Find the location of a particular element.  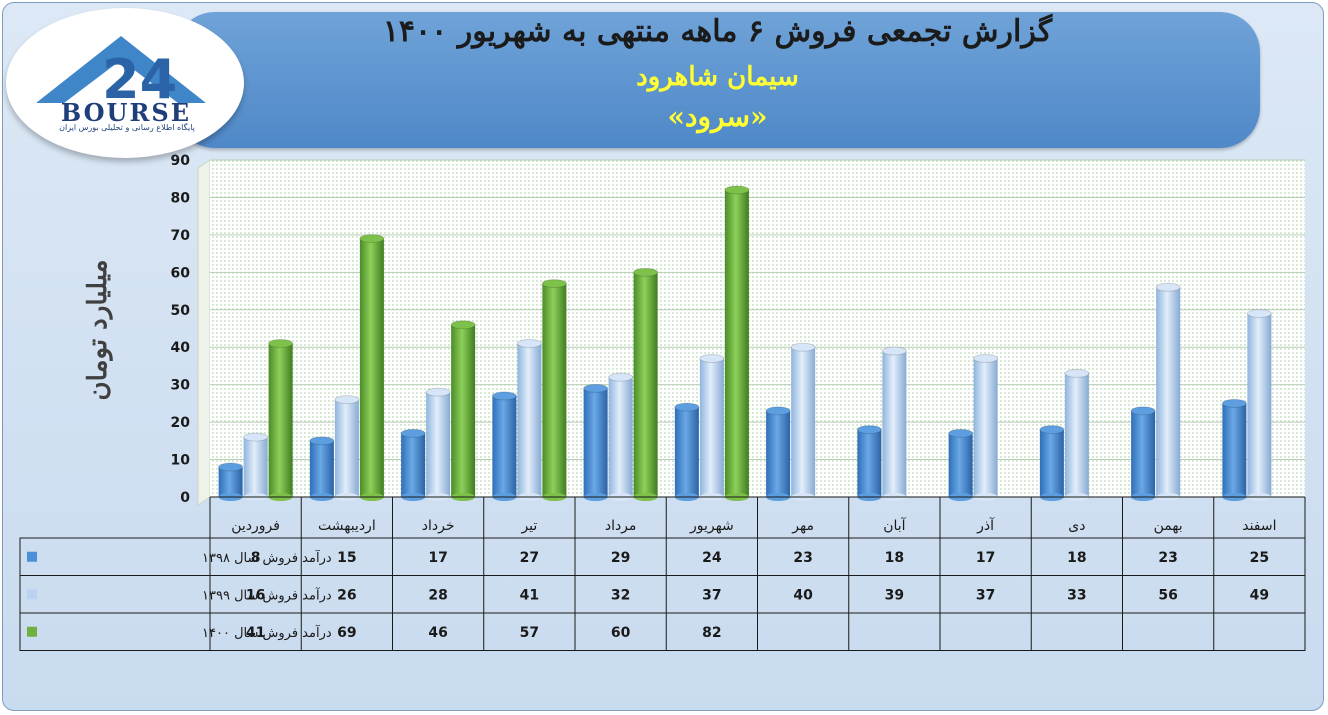

category-label: بهمن is located at coordinates (1168, 526).